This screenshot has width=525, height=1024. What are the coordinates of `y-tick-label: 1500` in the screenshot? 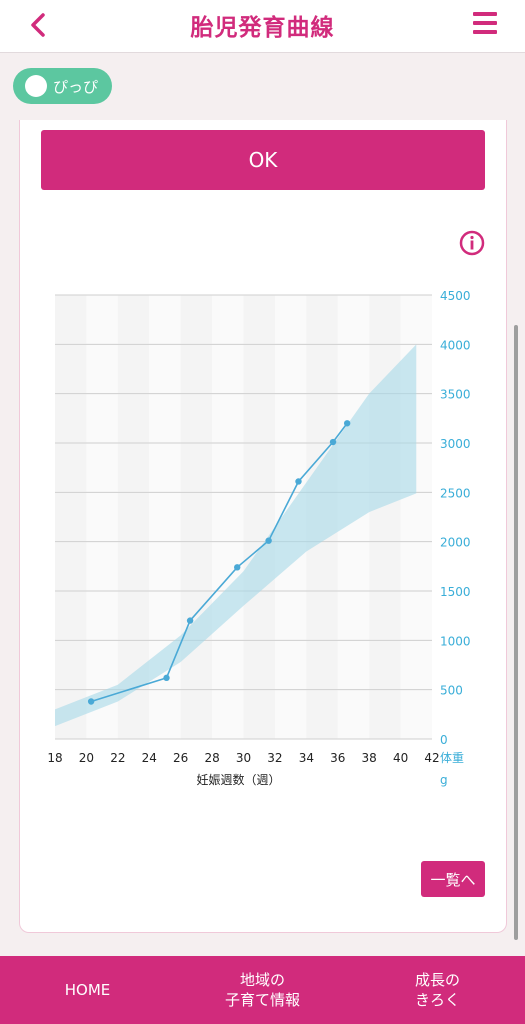 It's located at (455, 592).